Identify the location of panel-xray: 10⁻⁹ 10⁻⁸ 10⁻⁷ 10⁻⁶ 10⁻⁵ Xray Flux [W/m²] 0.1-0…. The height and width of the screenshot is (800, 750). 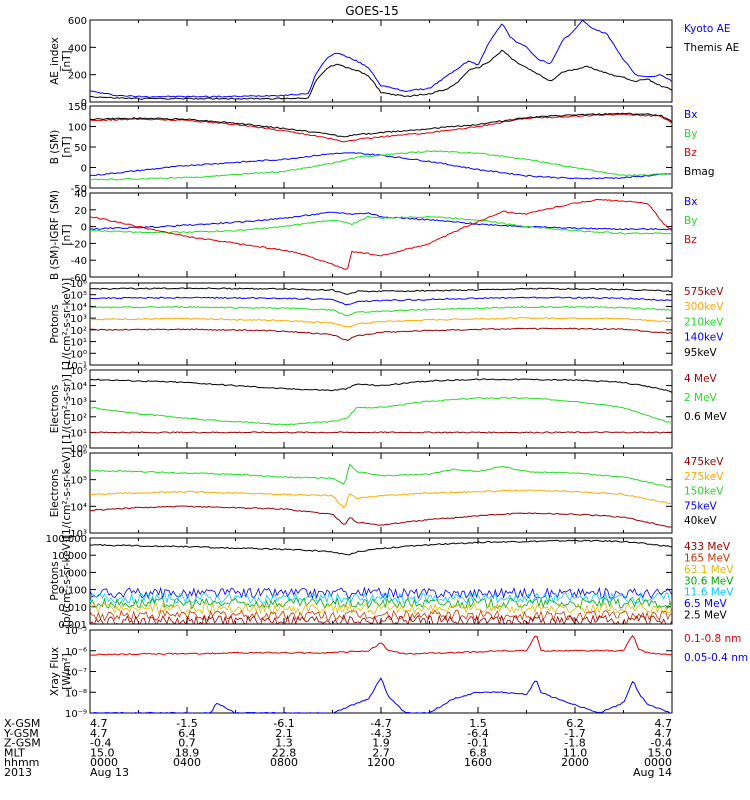
(398, 673).